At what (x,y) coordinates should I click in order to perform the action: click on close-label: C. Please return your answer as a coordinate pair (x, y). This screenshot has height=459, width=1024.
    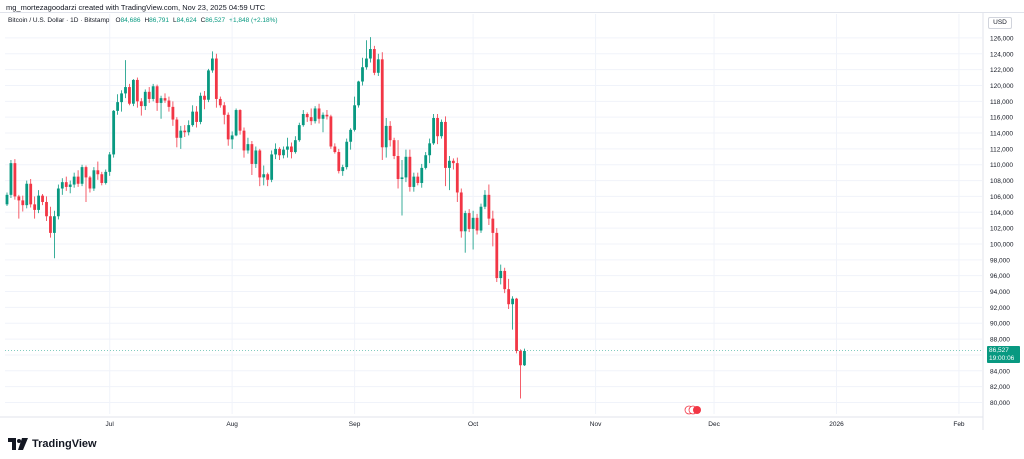
    Looking at the image, I should click on (203, 20).